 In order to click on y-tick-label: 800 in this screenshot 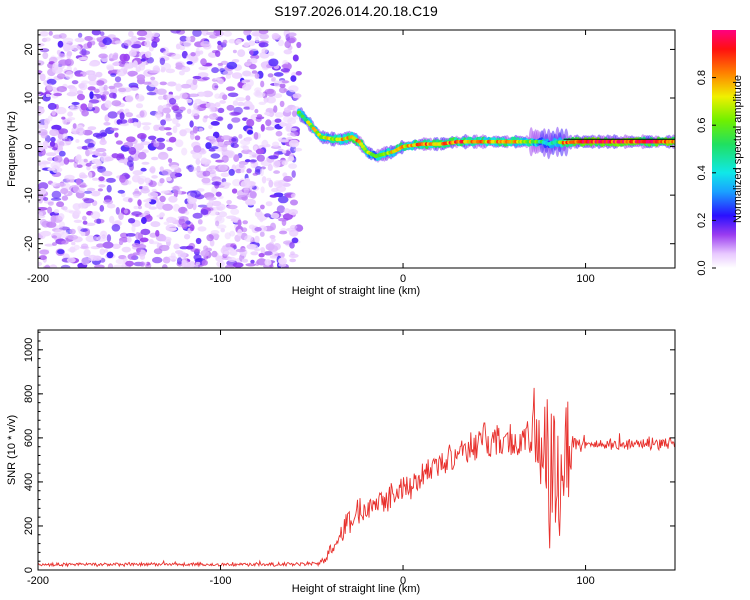, I will do `click(29, 394)`.